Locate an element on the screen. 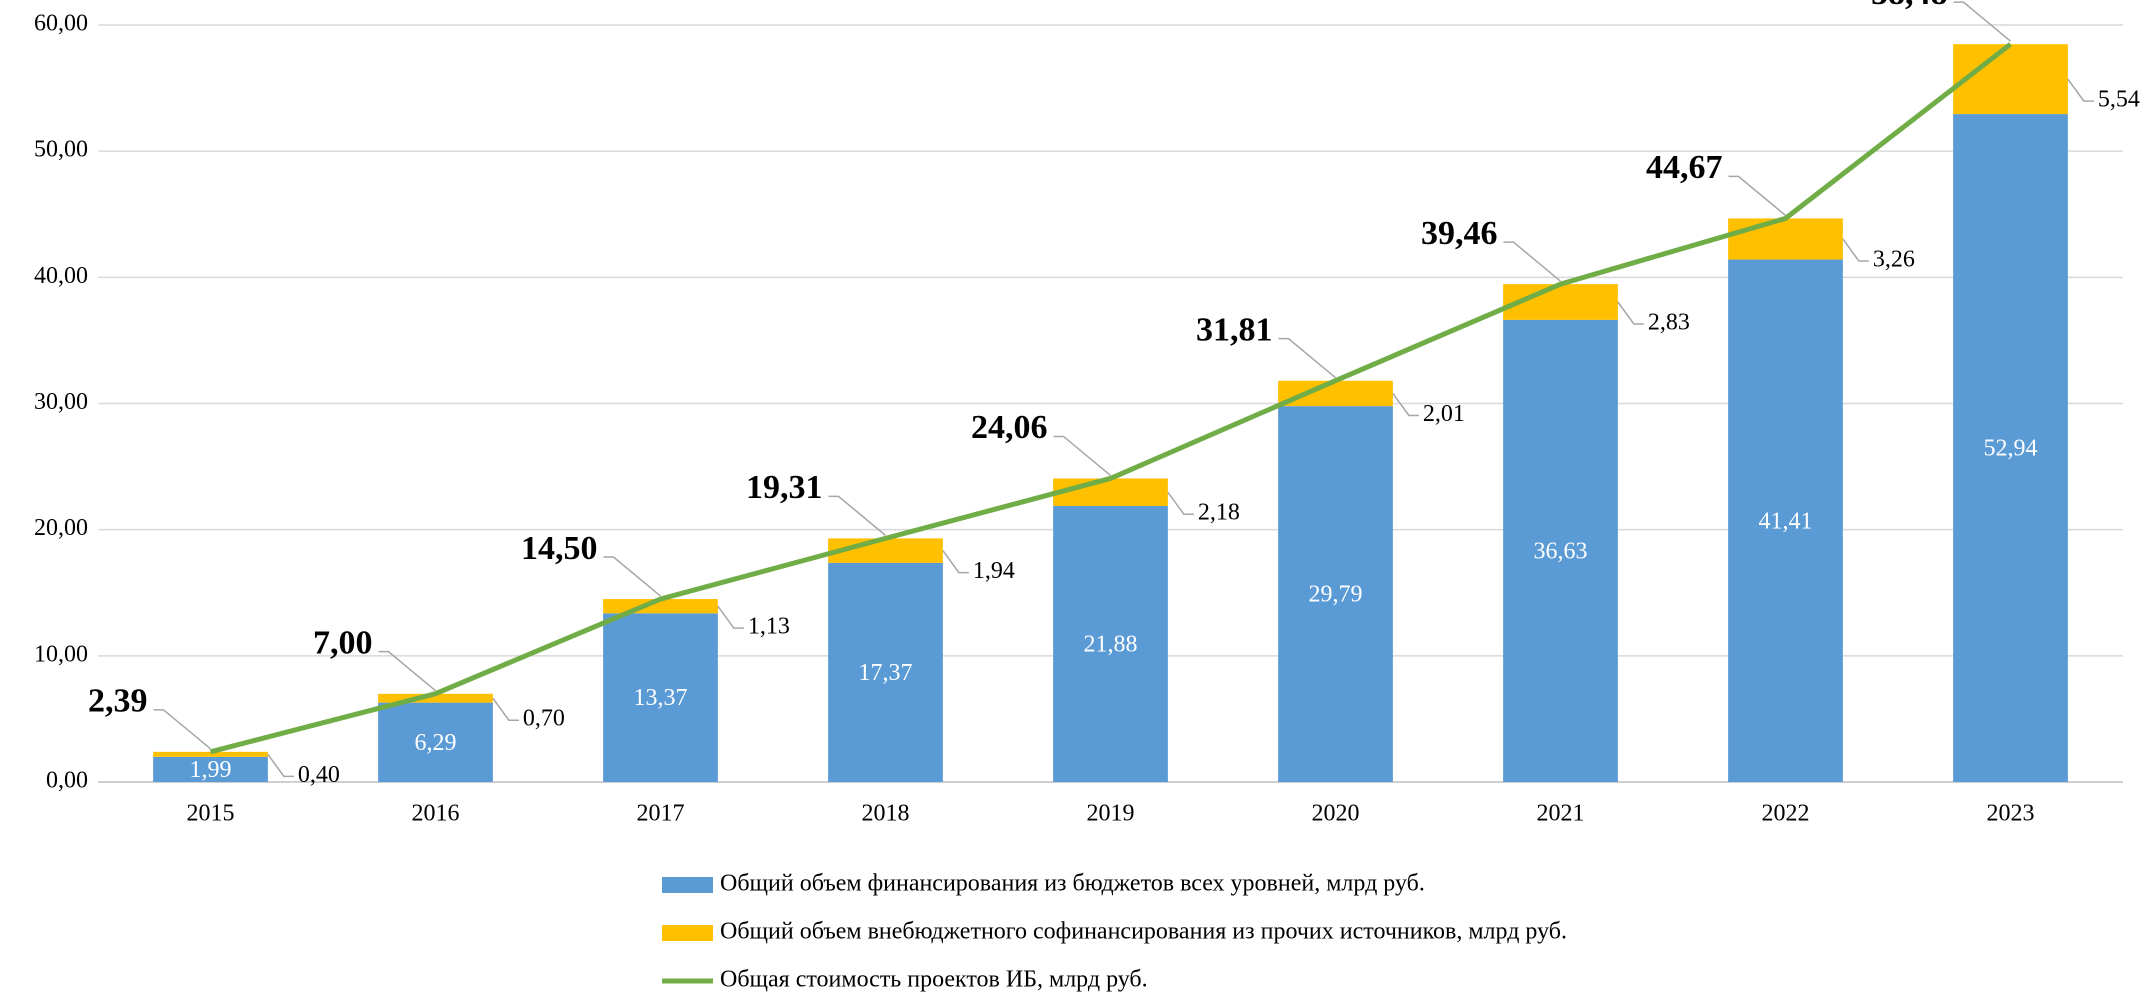  bar-value-label: 41,41 is located at coordinates (1786, 521).